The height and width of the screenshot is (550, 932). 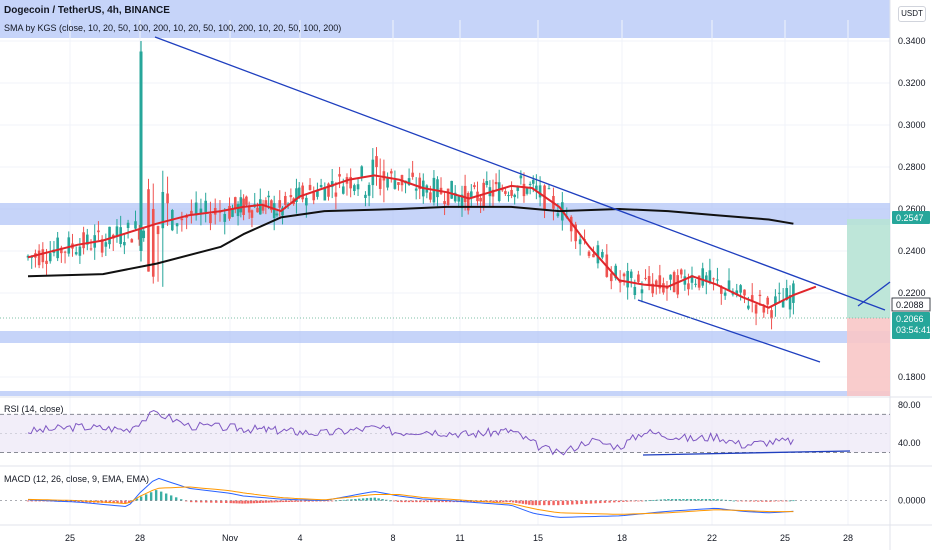 What do you see at coordinates (913, 330) in the screenshot?
I see `last-price-label-text: 03:54:41` at bounding box center [913, 330].